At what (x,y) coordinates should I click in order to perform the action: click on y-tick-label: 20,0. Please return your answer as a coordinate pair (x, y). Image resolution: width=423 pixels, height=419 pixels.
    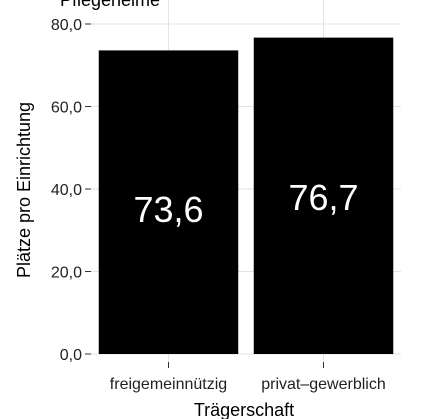
    Looking at the image, I should click on (66, 273).